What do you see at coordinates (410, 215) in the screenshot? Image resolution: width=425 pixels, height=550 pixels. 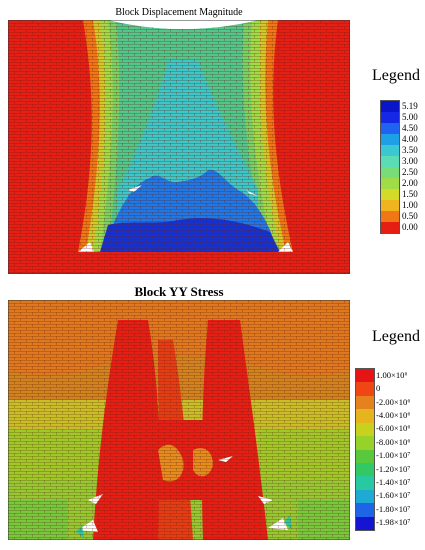 I see `panel1-legend-label: 0.50` at bounding box center [410, 215].